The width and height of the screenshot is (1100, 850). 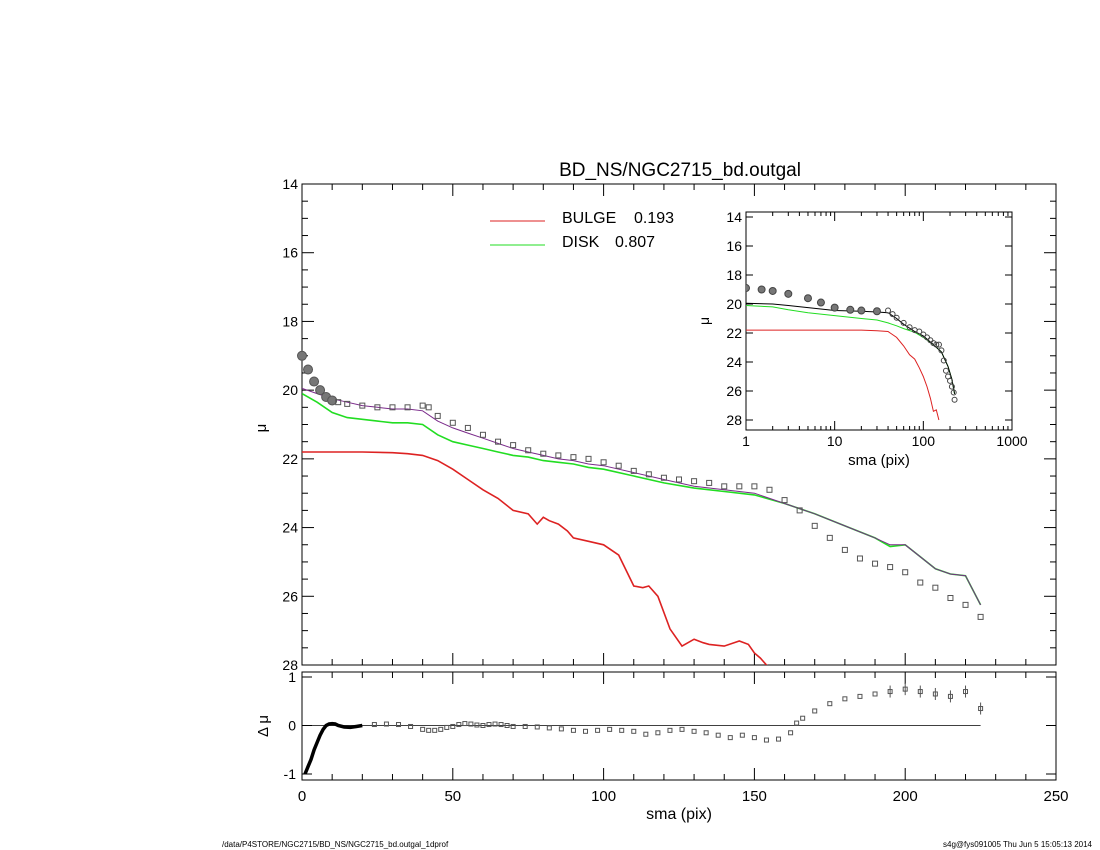 I want to click on residual-xtick-label: 200, so click(x=905, y=796).